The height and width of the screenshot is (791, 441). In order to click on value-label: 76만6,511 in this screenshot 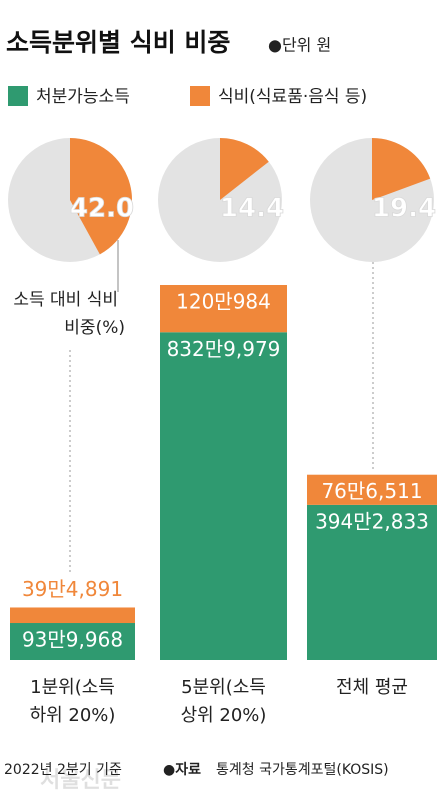, I will do `click(371, 491)`.